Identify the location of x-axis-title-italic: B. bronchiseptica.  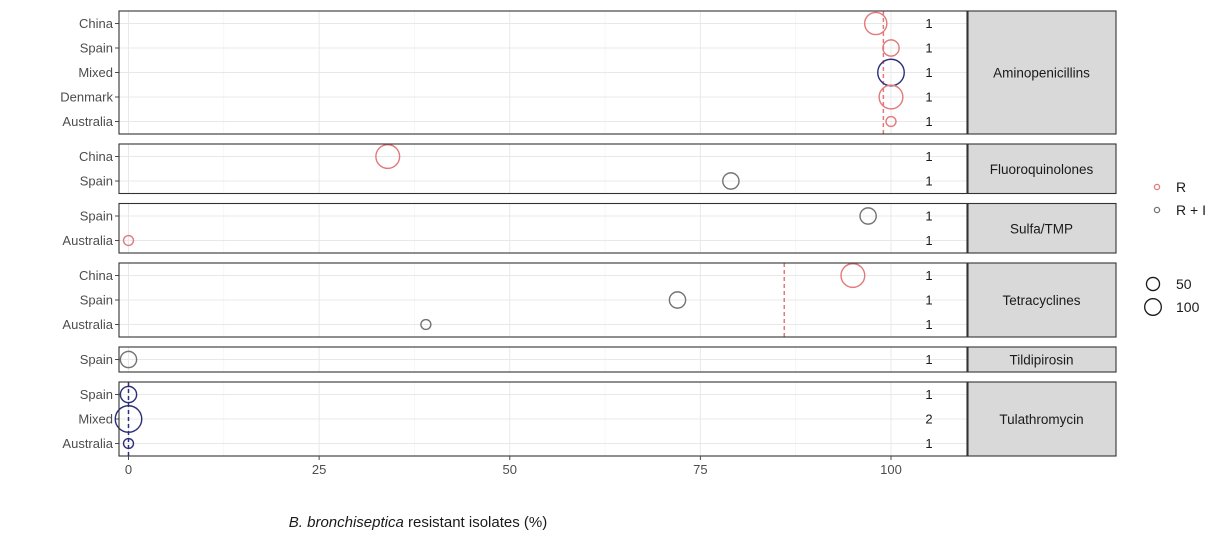
(346, 522).